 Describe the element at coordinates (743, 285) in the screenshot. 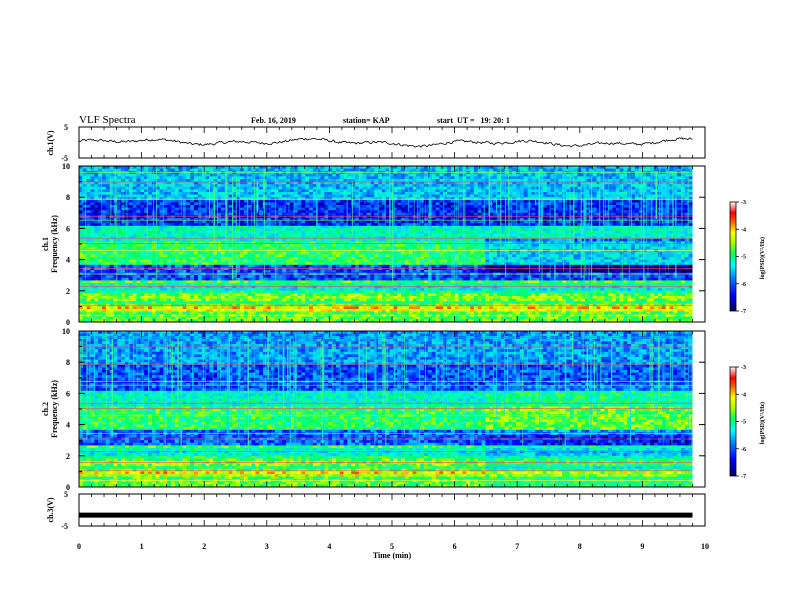

I see `ch1-colorbar-tick-label: -6` at that location.